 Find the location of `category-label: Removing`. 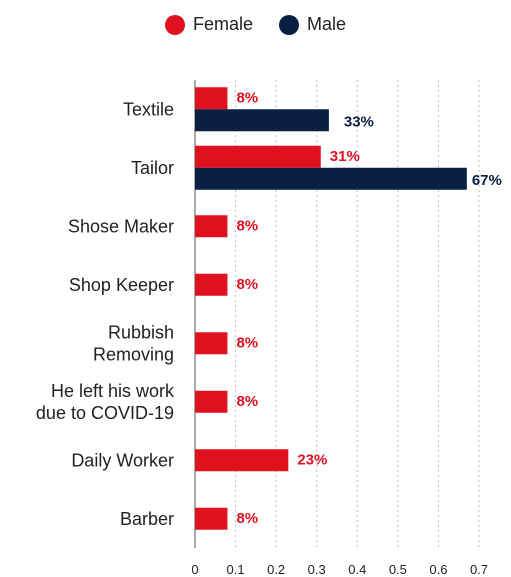

category-label: Removing is located at coordinates (133, 354).